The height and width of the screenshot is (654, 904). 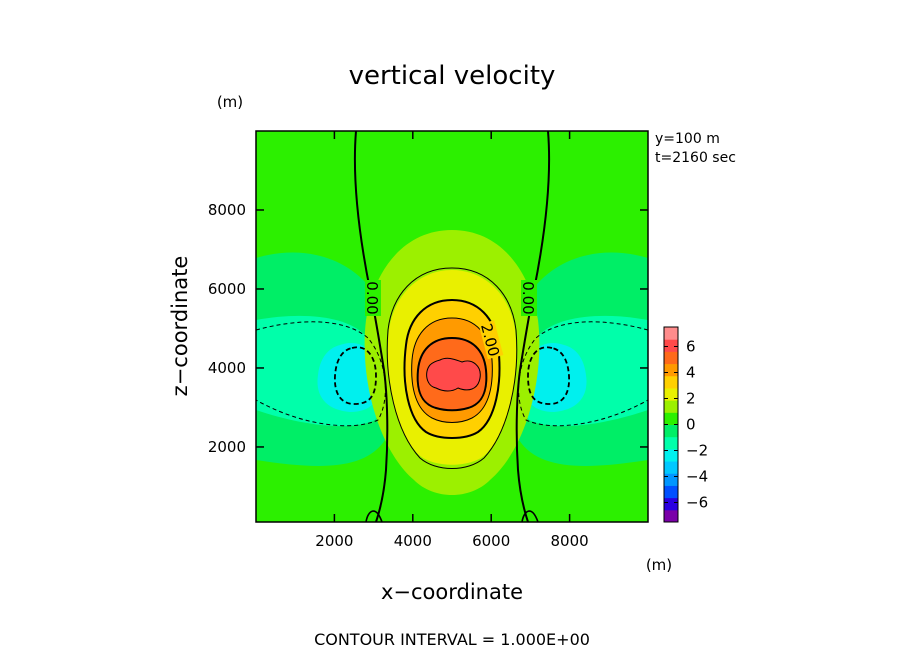 What do you see at coordinates (452, 592) in the screenshot?
I see `x-axis-label: x−coordinate` at bounding box center [452, 592].